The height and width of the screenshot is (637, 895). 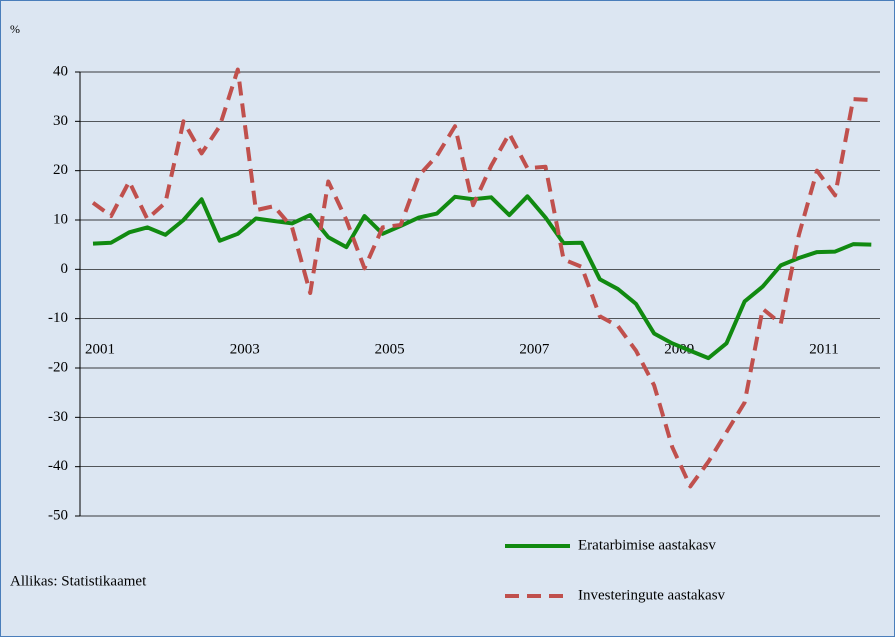 What do you see at coordinates (100, 349) in the screenshot?
I see `x-tick-label: 2001` at bounding box center [100, 349].